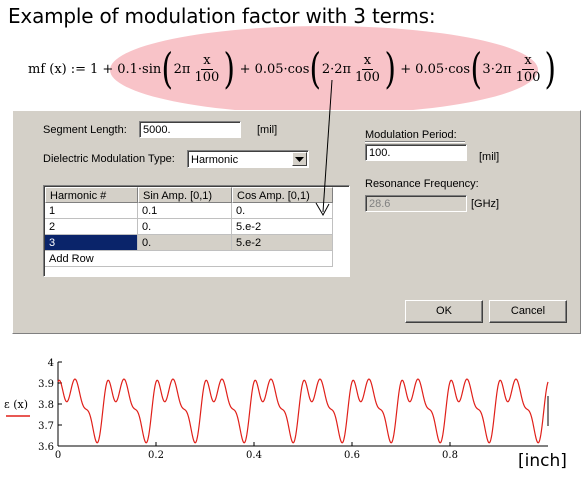 The width and height of the screenshot is (581, 477). I want to click on table-header-row: Harmonic # Sin Amp. [0,1) Cos Amp. [0,1), so click(190, 195).